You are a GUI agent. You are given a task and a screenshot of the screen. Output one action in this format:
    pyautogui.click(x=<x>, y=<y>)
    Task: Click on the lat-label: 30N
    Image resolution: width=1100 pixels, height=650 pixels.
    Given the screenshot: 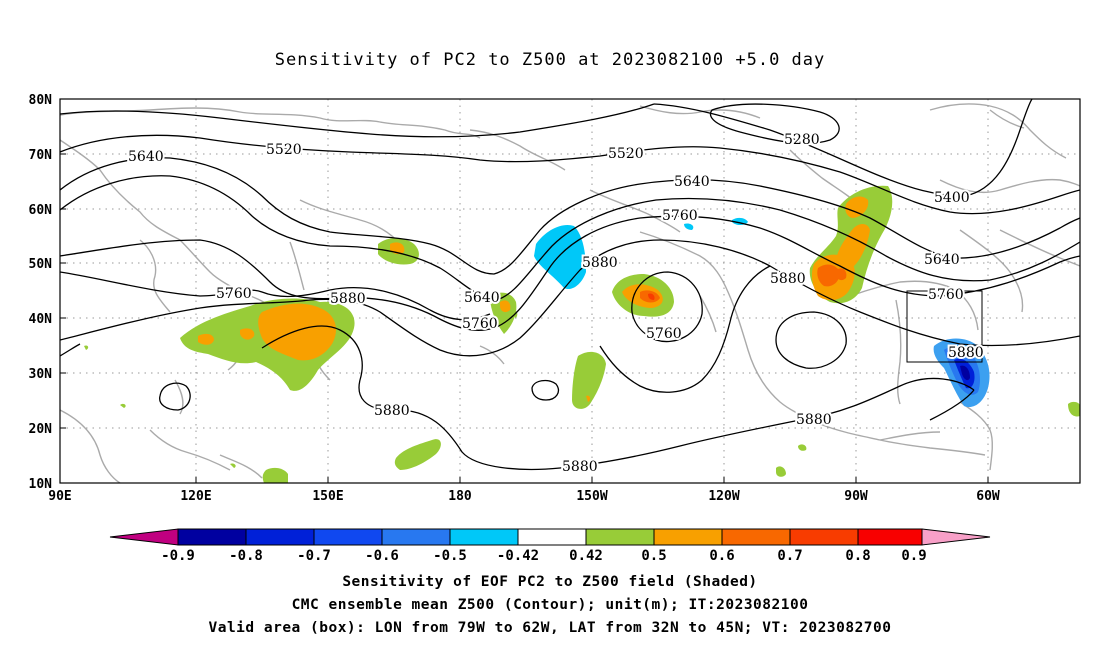 What is the action you would take?
    pyautogui.click(x=41, y=374)
    